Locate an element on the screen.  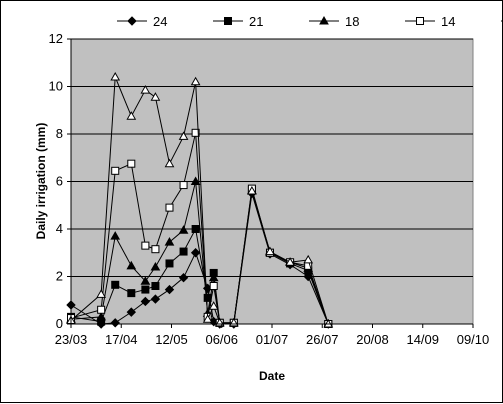
legend-label: 18 is located at coordinates (352, 21).